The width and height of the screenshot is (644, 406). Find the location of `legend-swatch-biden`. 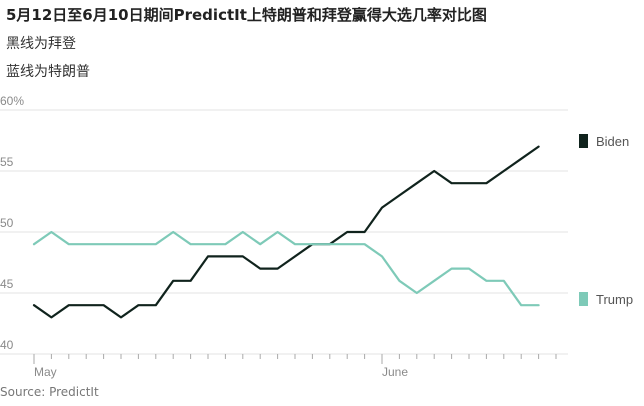

legend-swatch-biden is located at coordinates (583, 141).